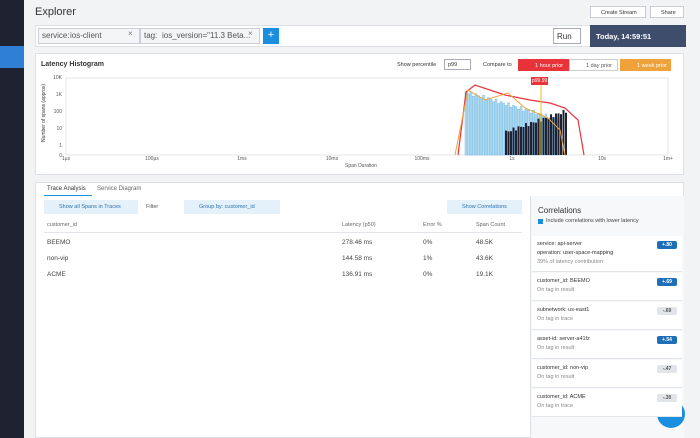 This screenshot has height=438, width=700. What do you see at coordinates (232, 207) in the screenshot?
I see `toolbar-button: Group by: customer_id` at bounding box center [232, 207].